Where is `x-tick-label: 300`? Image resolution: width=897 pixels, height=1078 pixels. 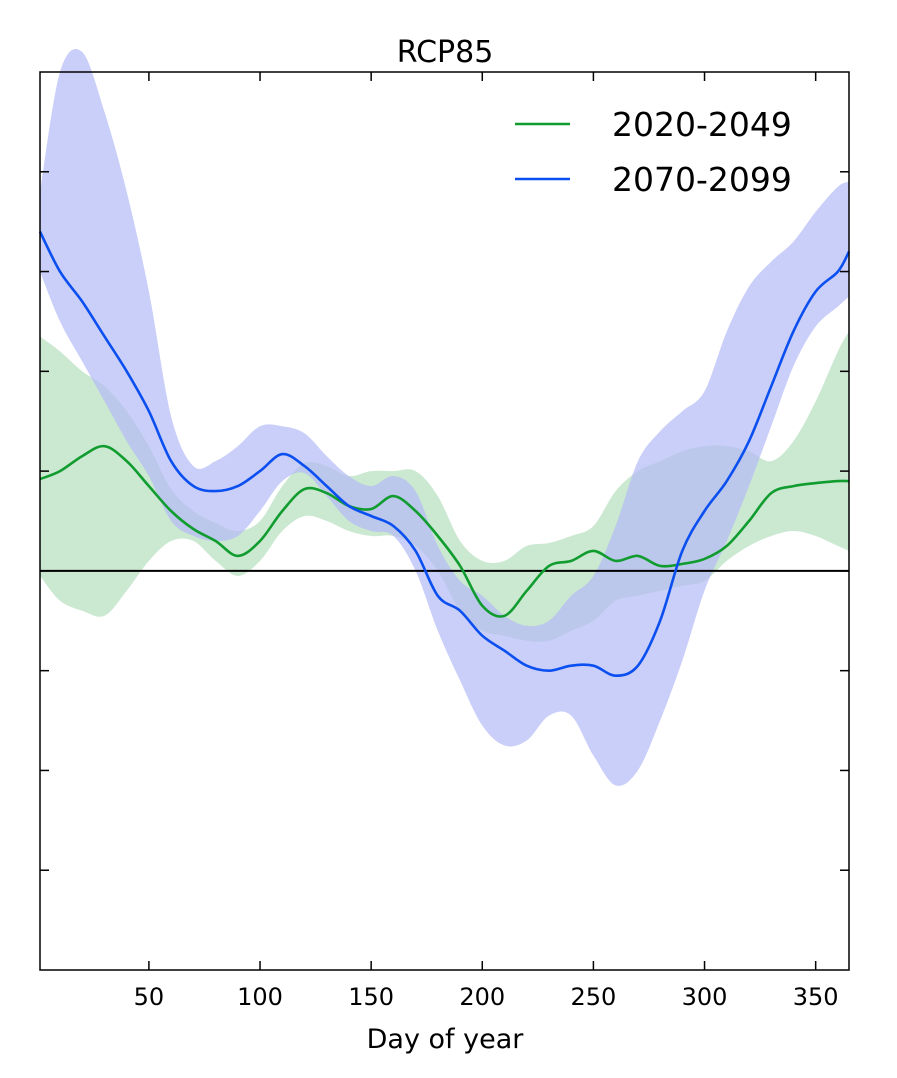 x-tick-label: 300 is located at coordinates (705, 997).